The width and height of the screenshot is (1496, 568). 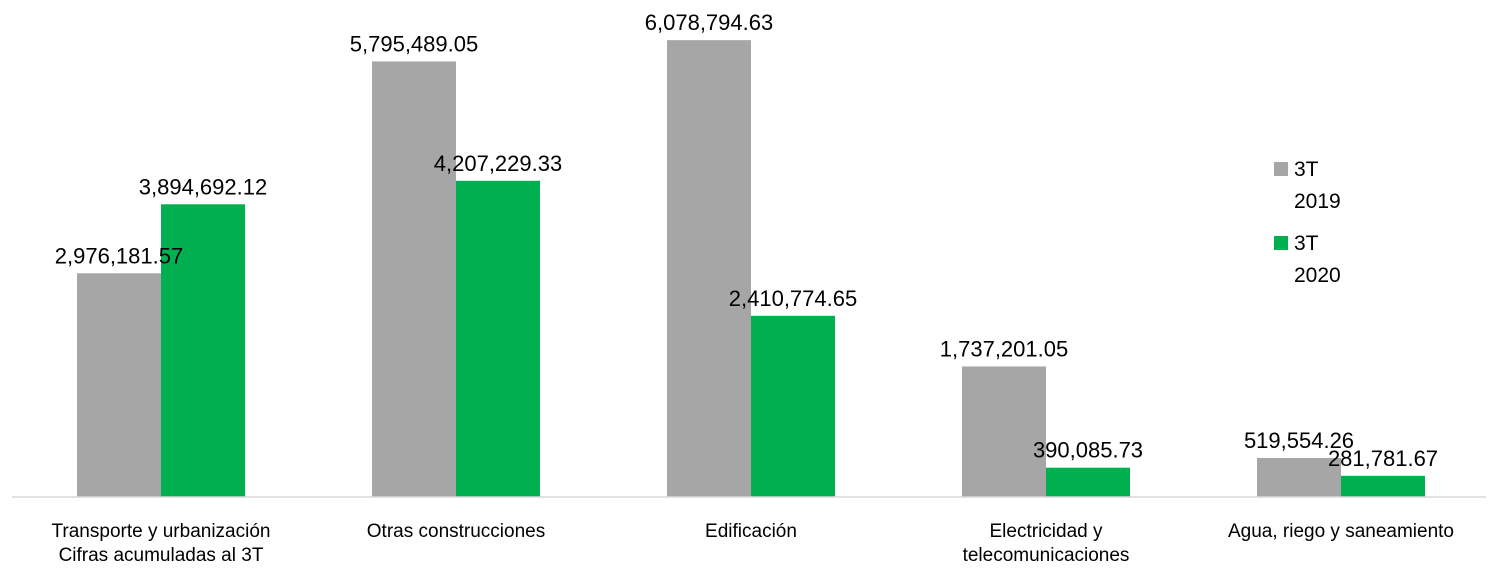 I want to click on category-label: Otras construcciones, so click(x=456, y=531).